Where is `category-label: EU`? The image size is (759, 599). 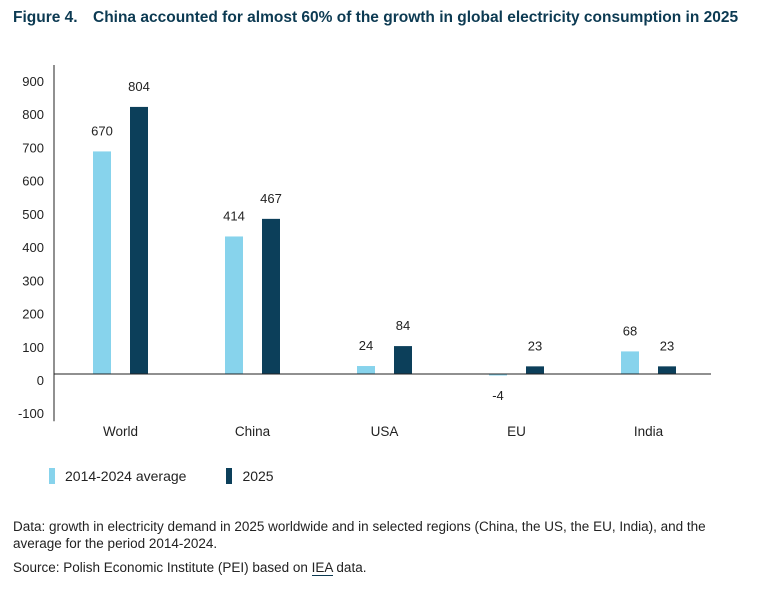
category-label: EU is located at coordinates (516, 431).